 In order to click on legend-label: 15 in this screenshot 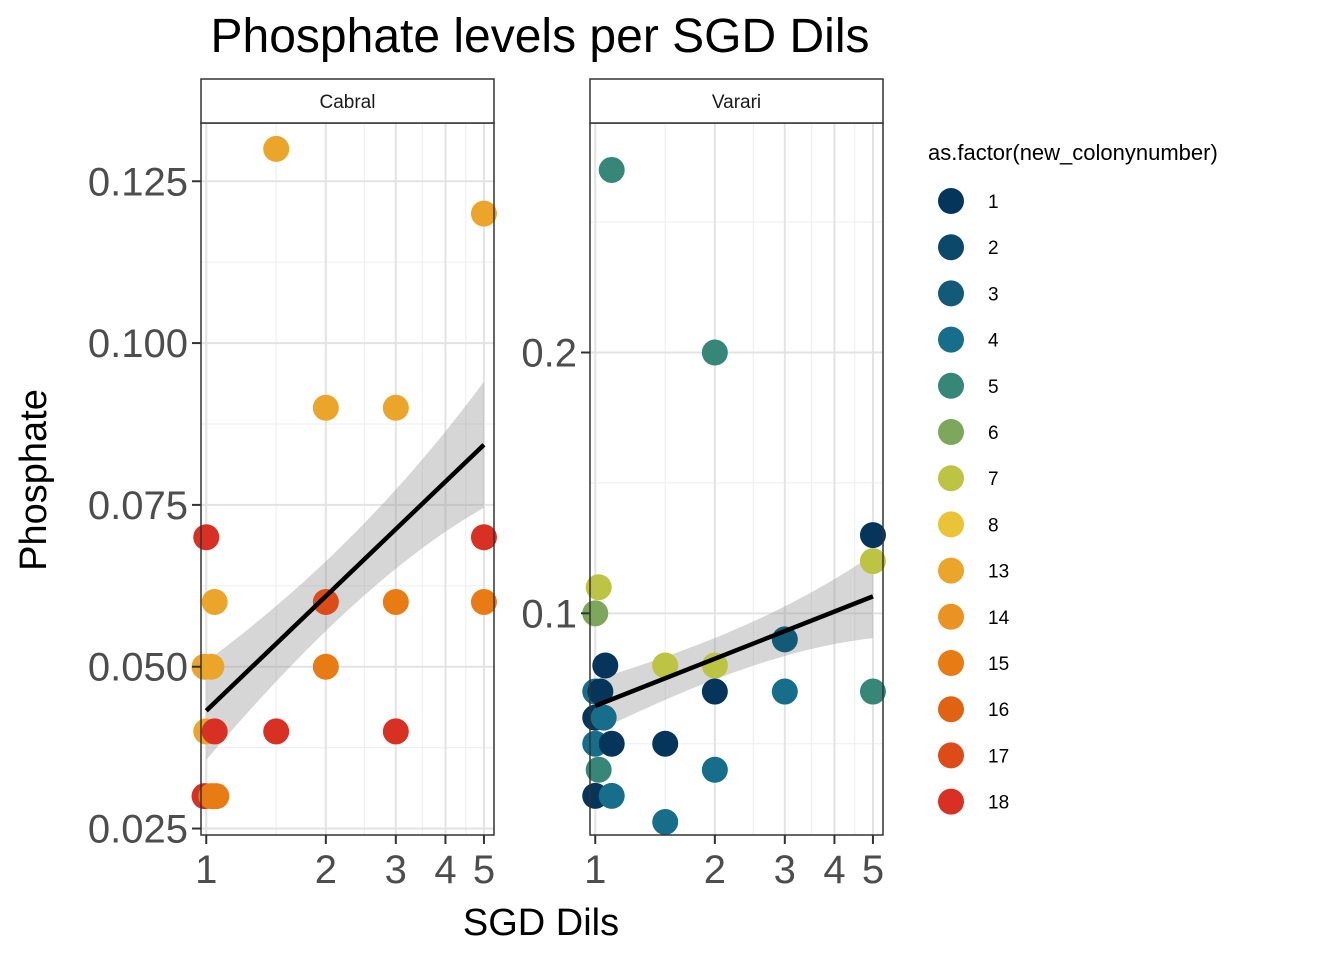, I will do `click(998, 664)`.